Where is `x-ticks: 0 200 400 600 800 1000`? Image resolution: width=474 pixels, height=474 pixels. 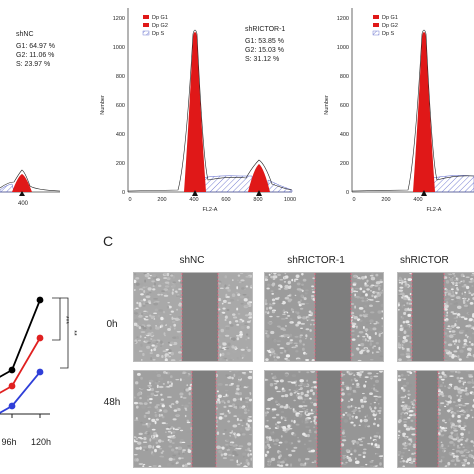 x-ticks: 0 200 400 600 800 1000 is located at coordinates (212, 200).